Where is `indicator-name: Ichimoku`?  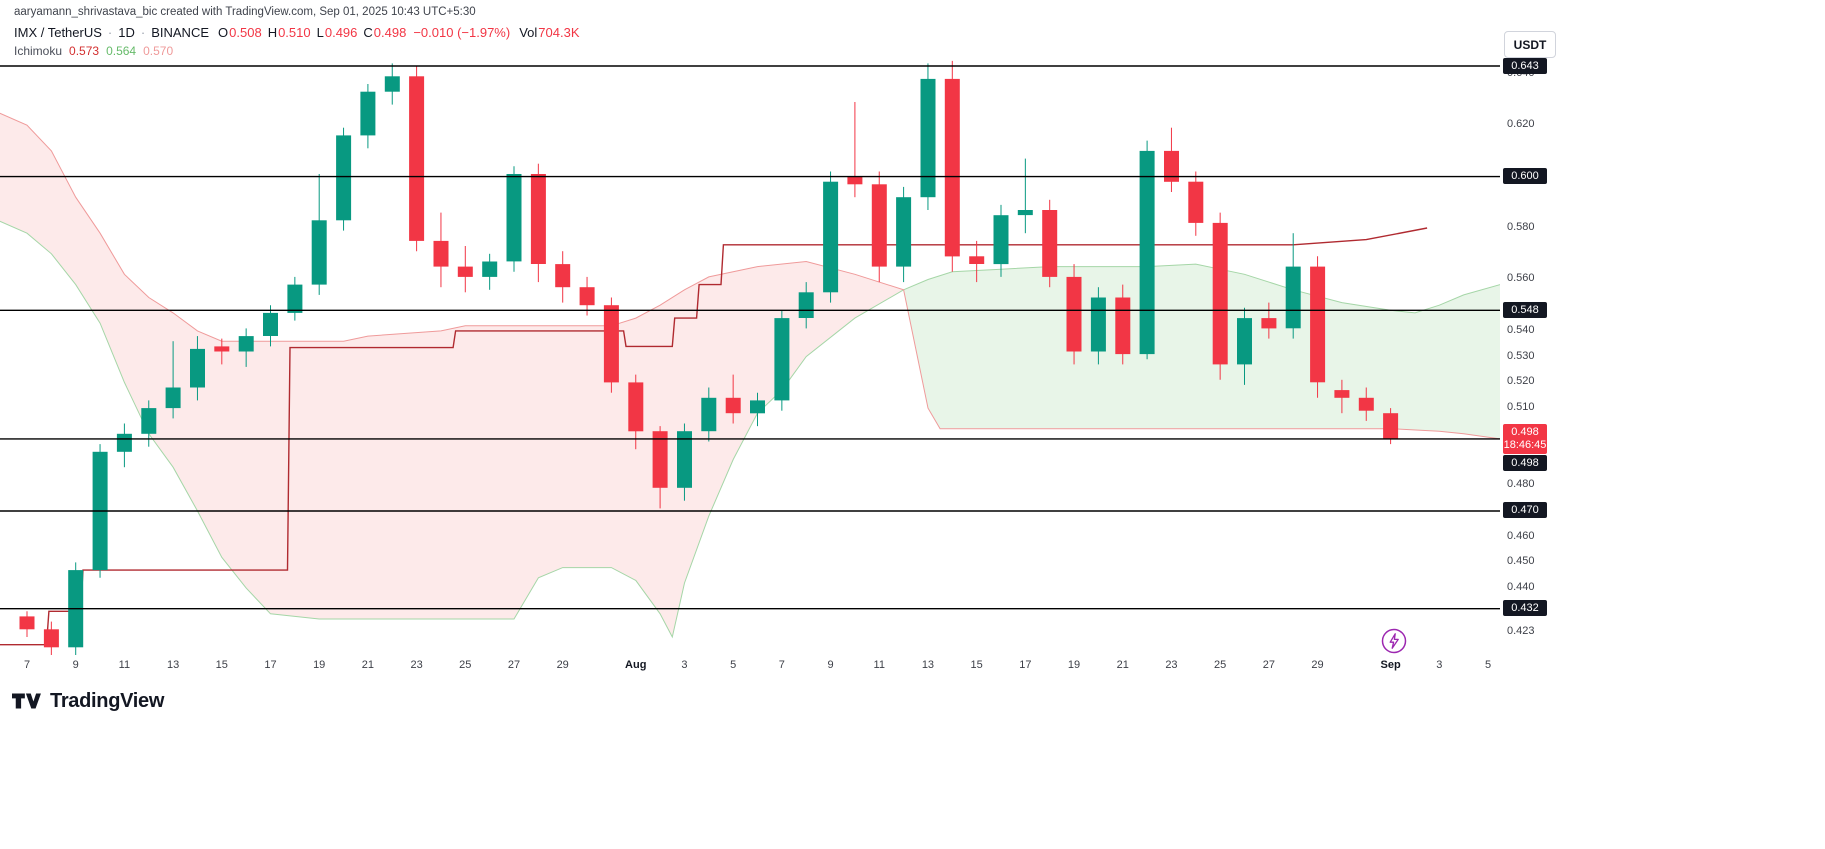
indicator-name: Ichimoku is located at coordinates (38, 51).